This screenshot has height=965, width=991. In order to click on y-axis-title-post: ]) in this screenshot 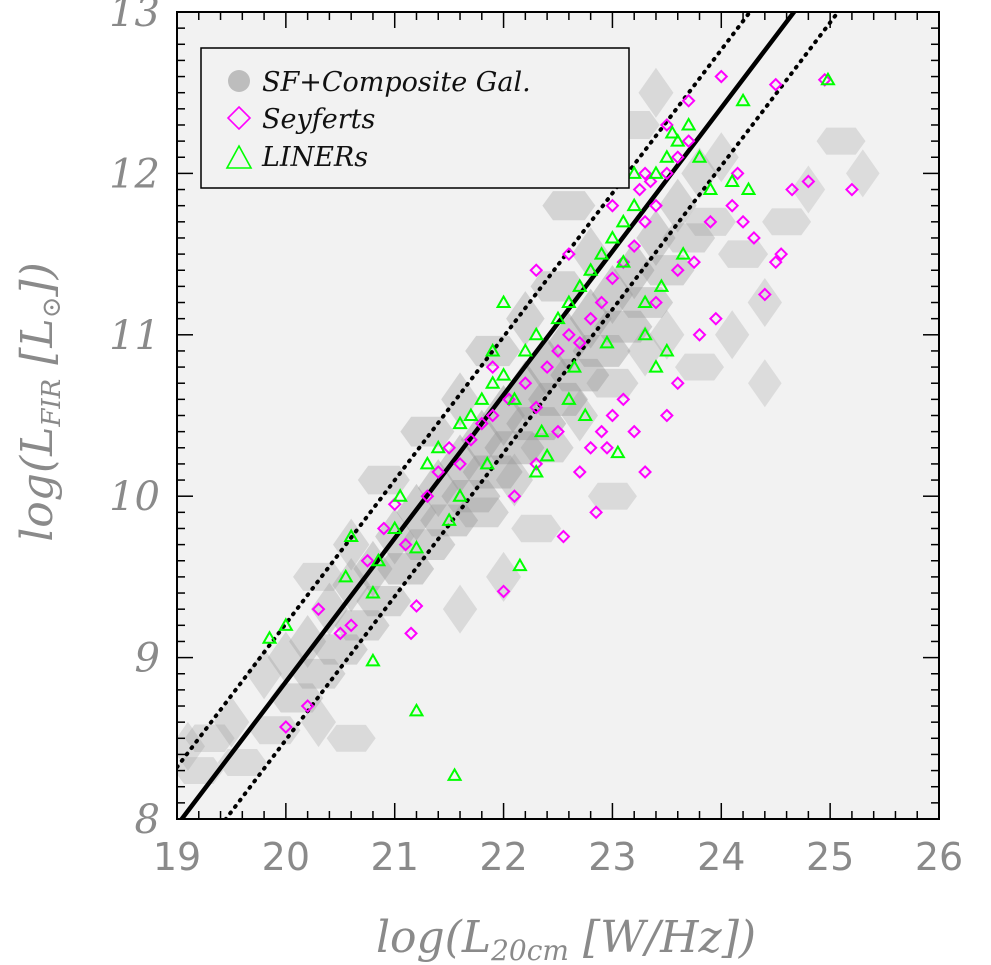, I will do `click(37, 279)`.